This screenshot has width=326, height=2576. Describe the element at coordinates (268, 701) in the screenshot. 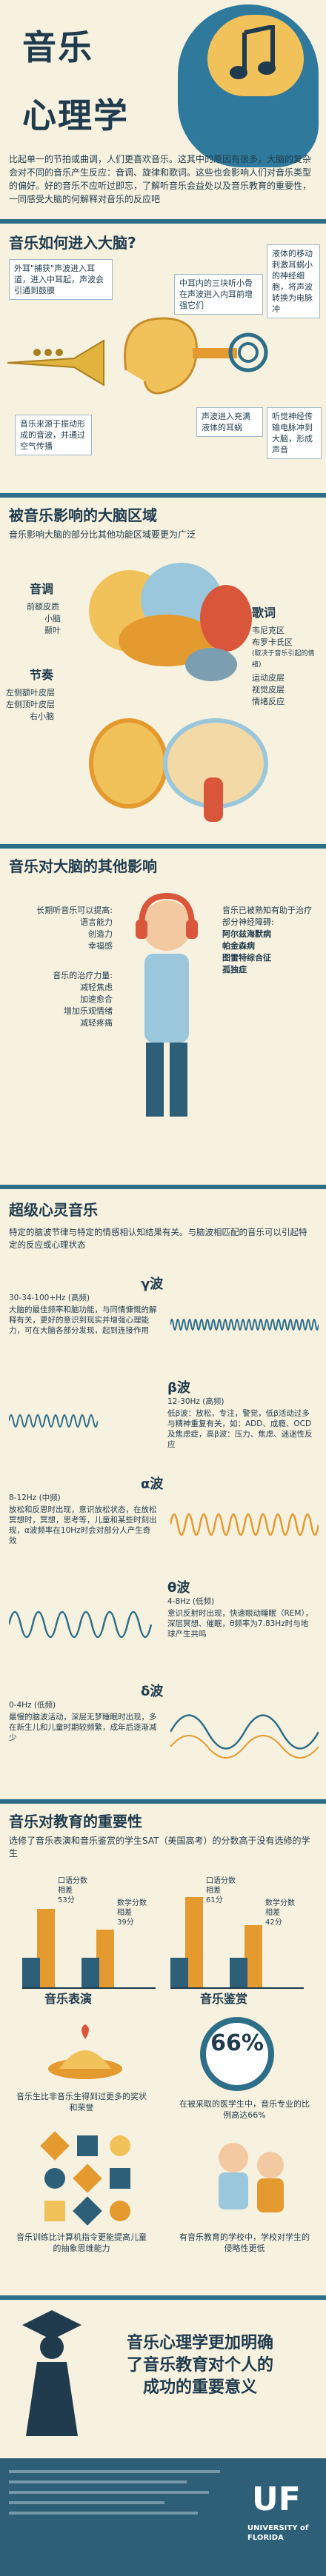

I see `label-emotional-response: 情绪反应` at that location.